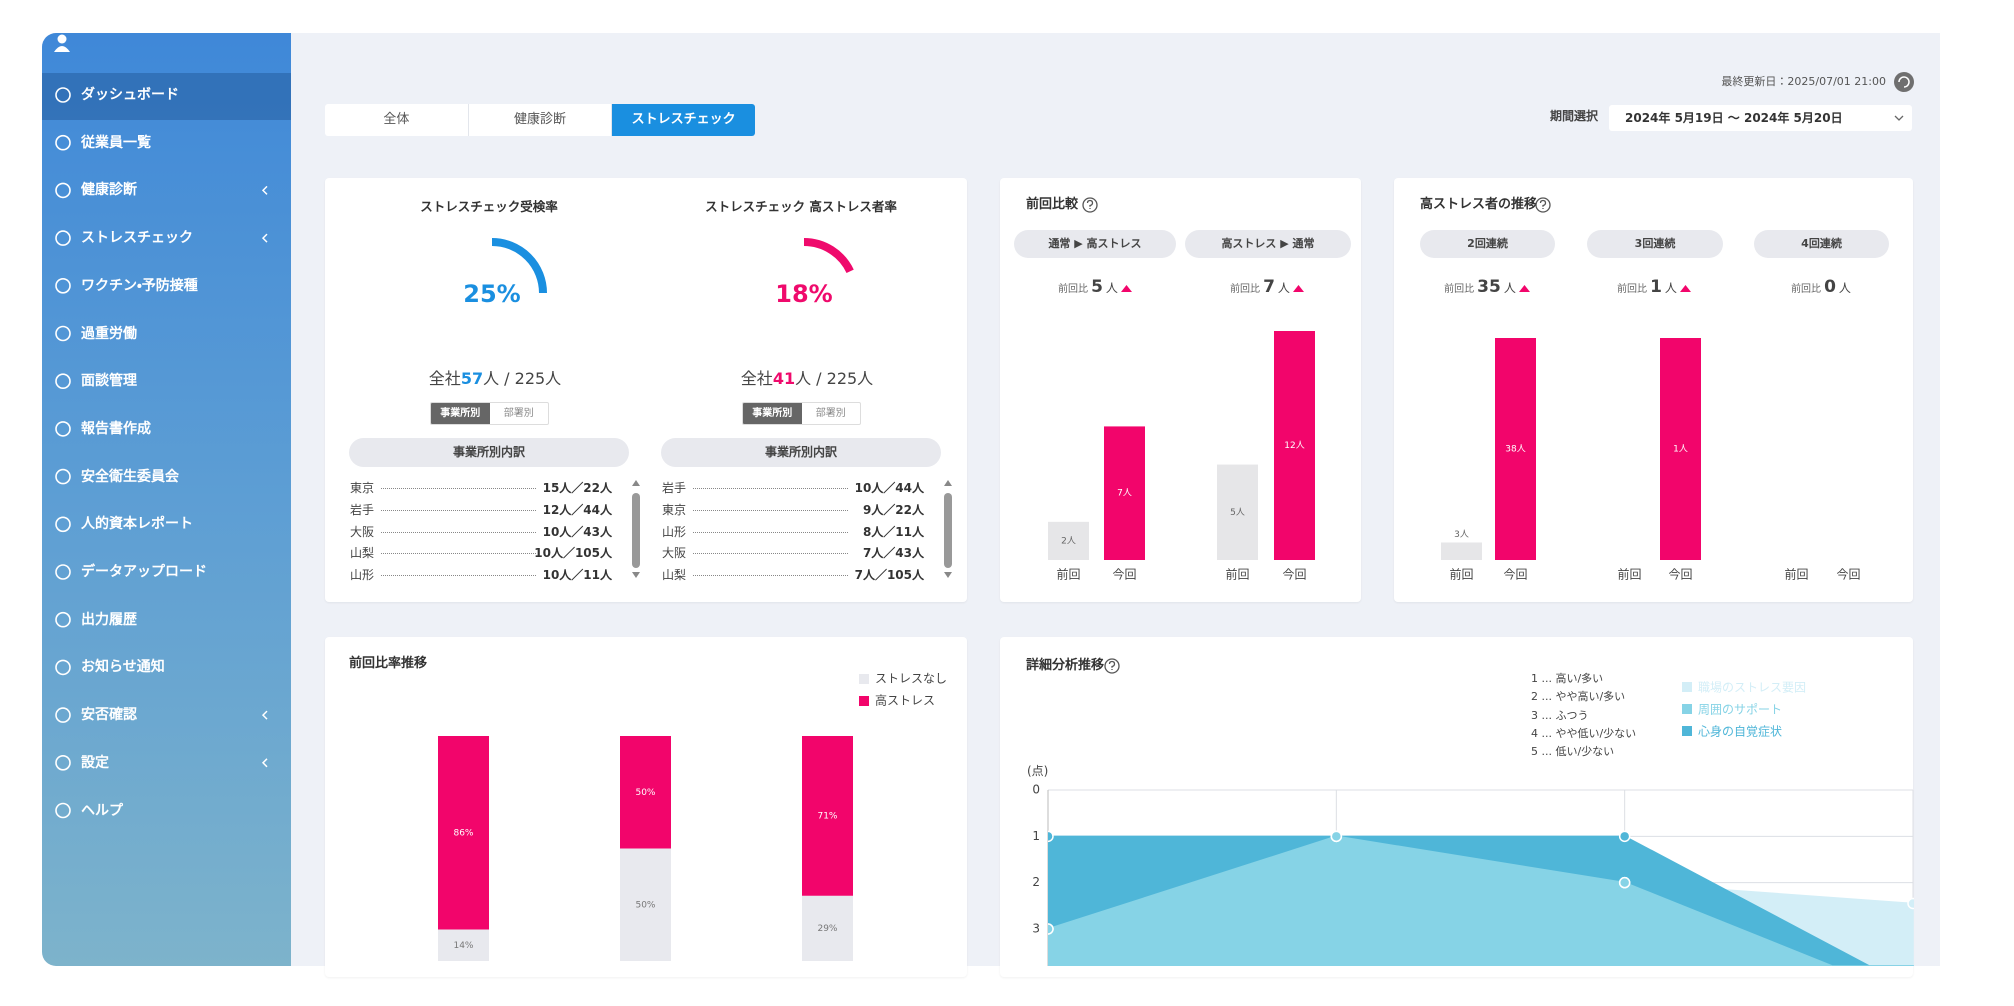  I want to click on group-tab: 高ストレス ▶ 通常, so click(1268, 244).